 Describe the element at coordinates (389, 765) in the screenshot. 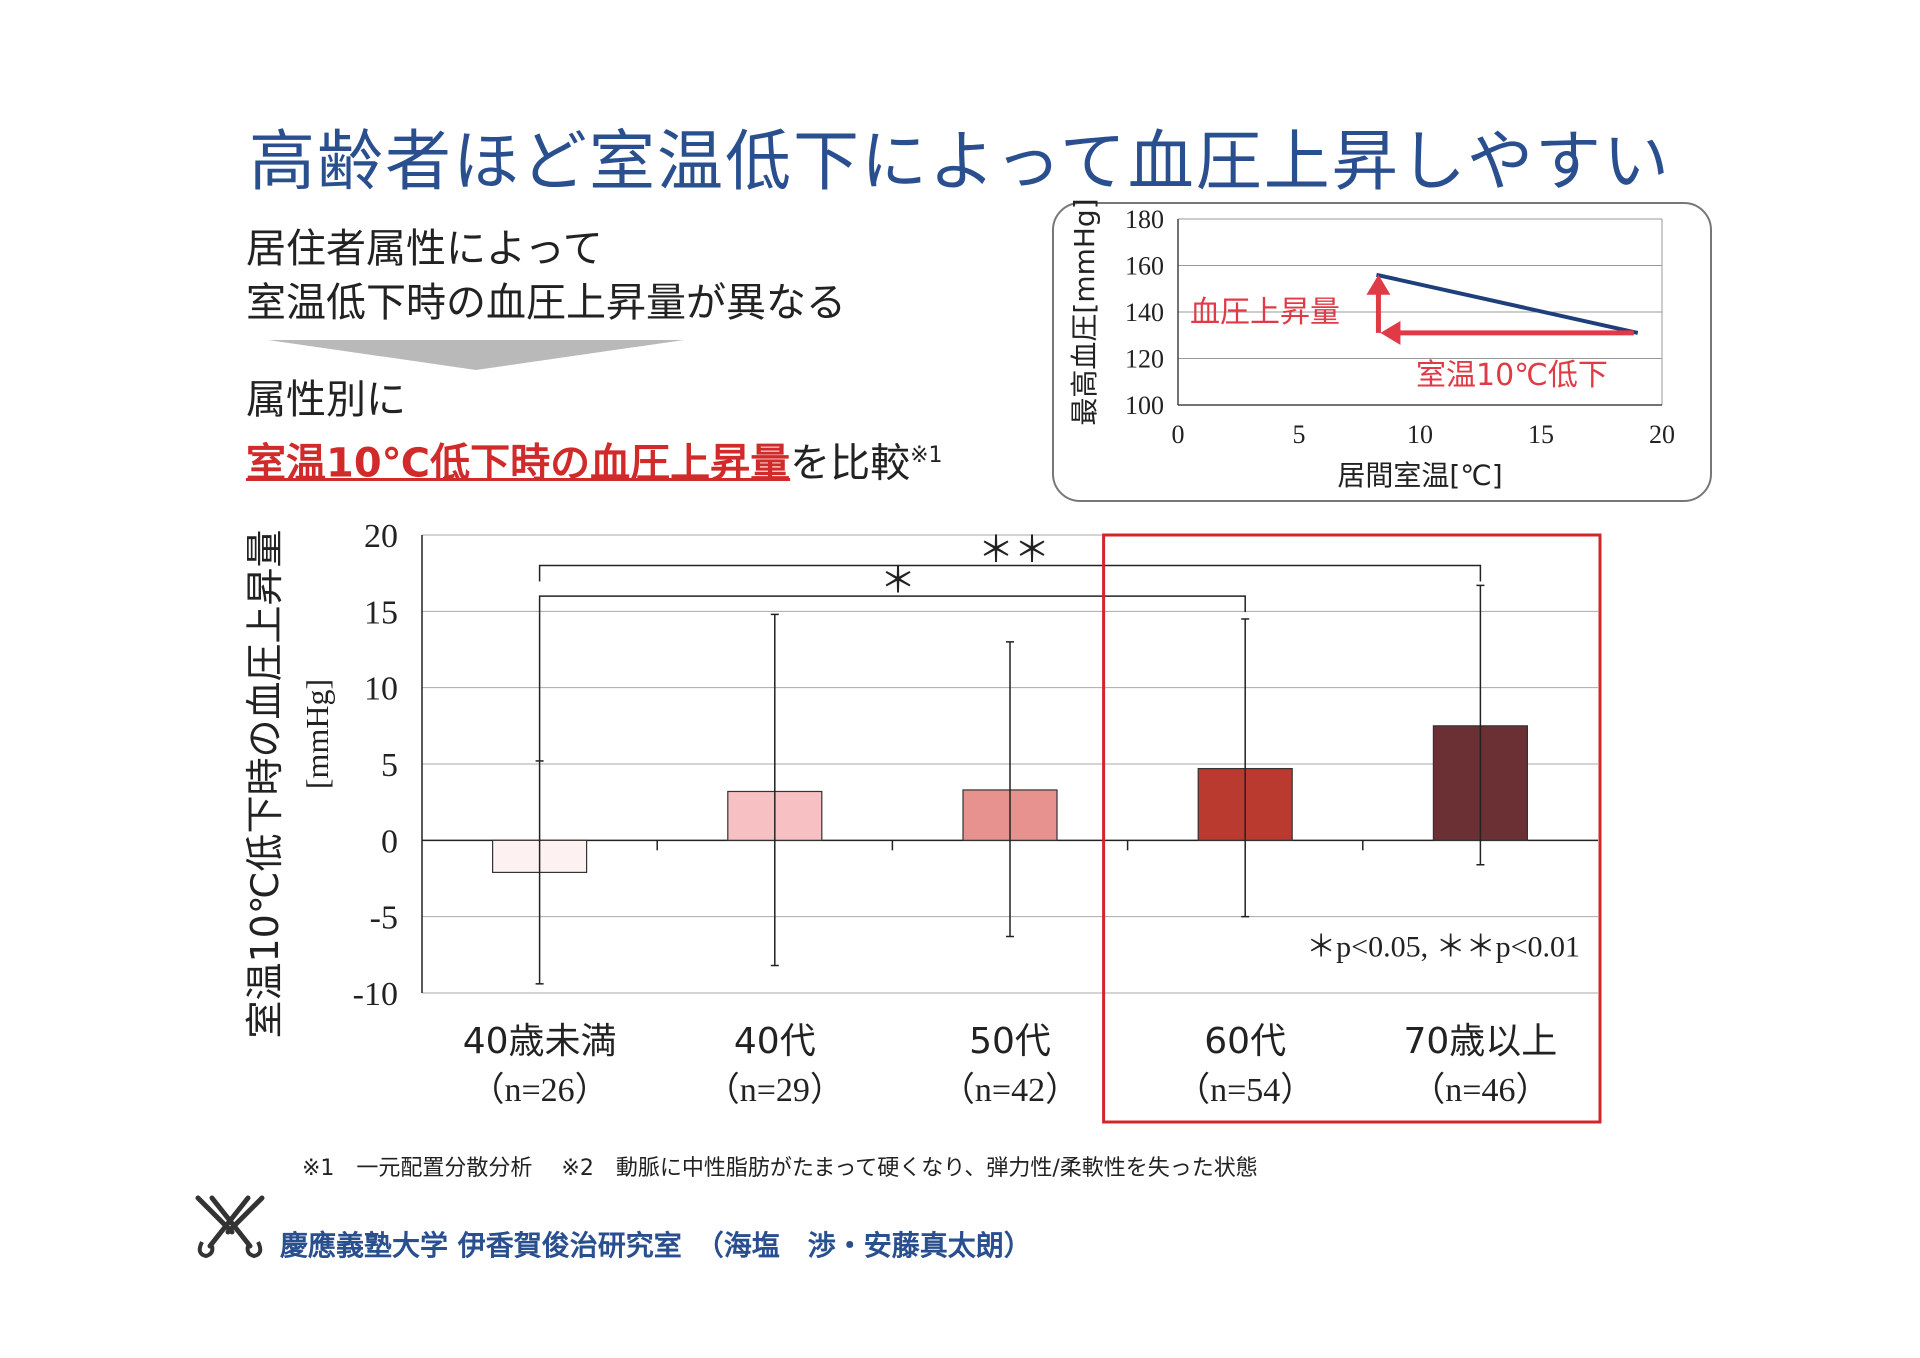

I see `bar-y-tick-label: 5` at that location.